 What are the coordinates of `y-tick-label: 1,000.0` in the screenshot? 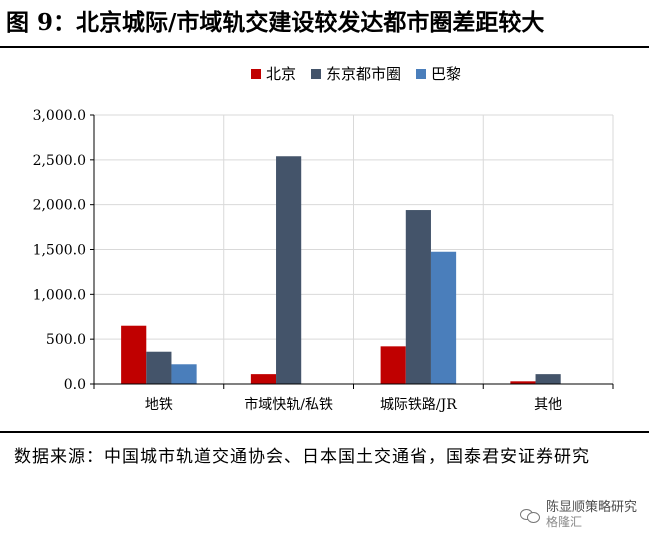 It's located at (59, 295).